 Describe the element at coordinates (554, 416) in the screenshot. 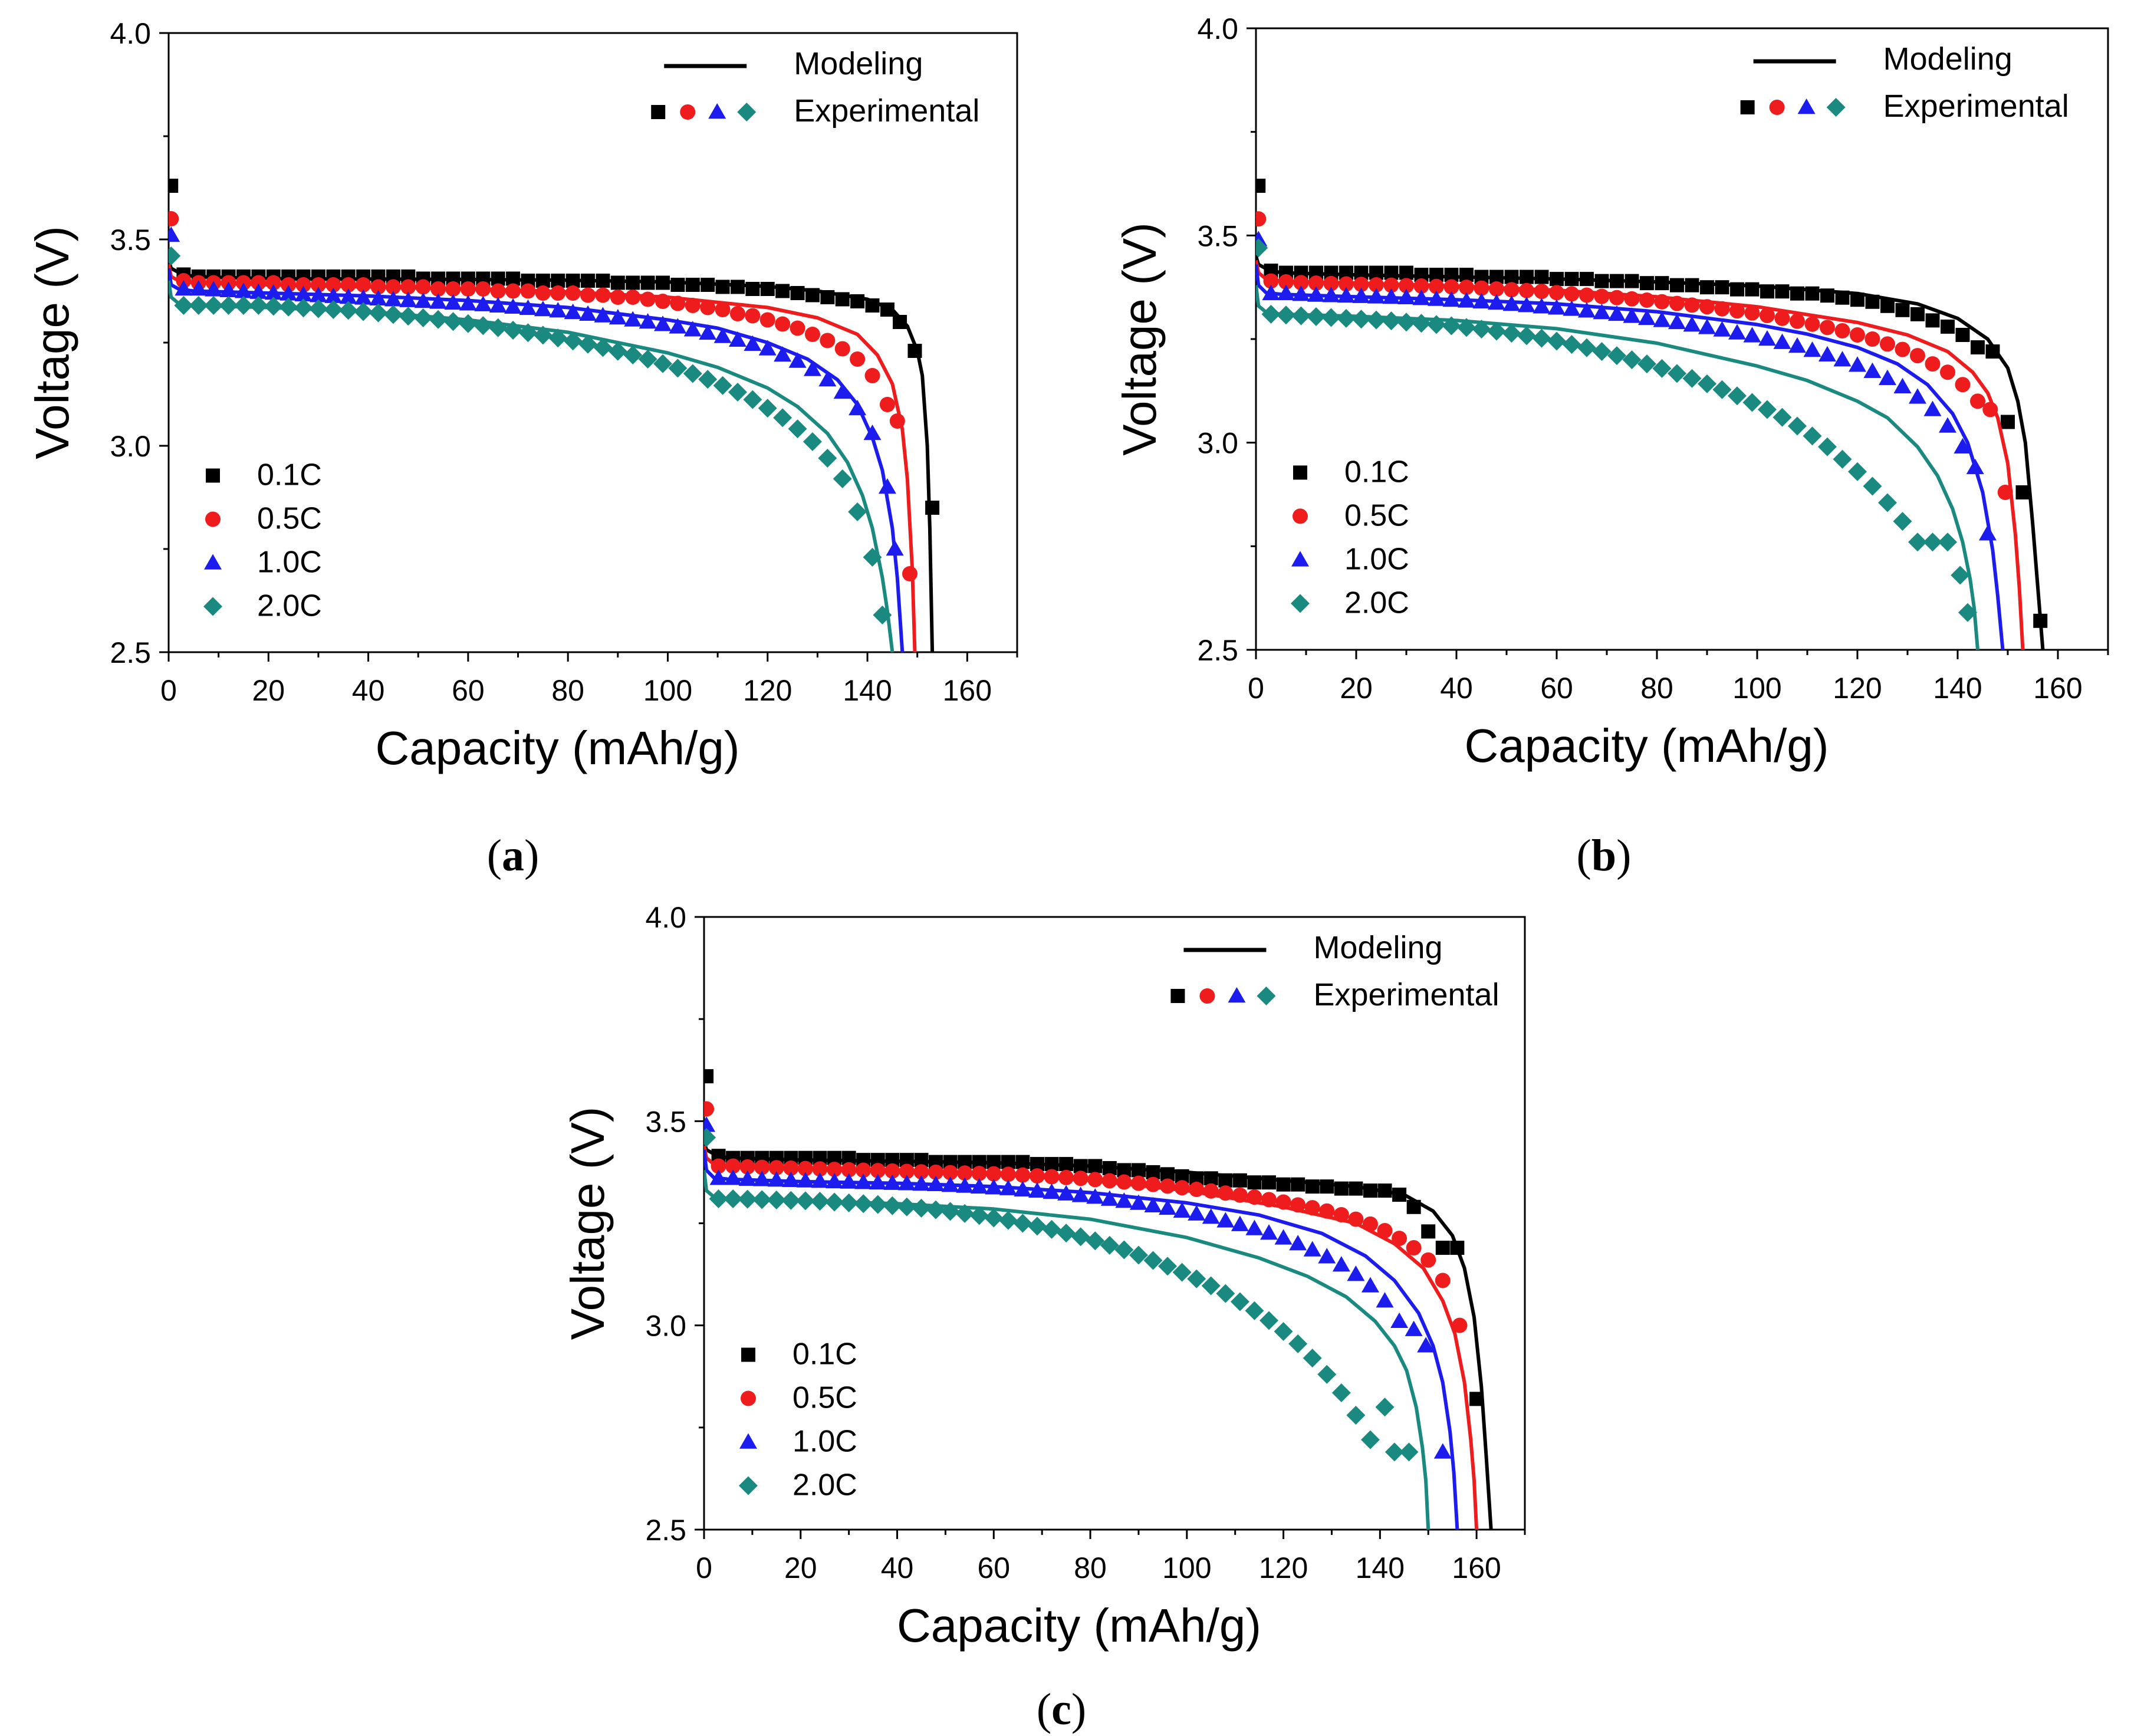

I see `plot-area` at that location.